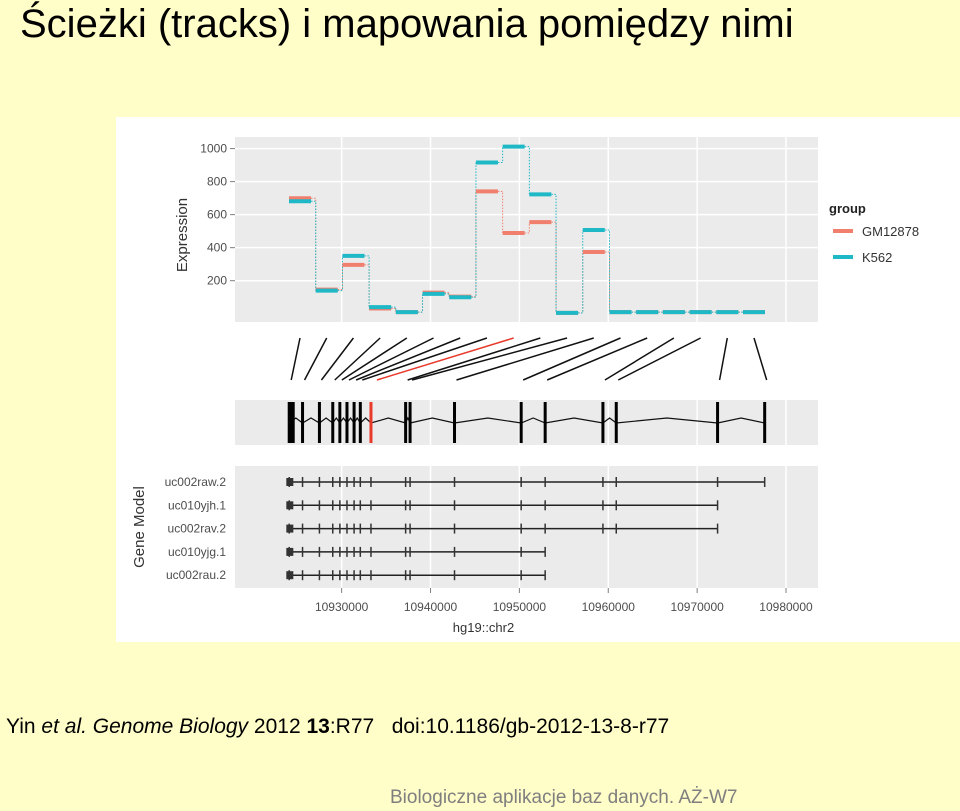  What do you see at coordinates (217, 215) in the screenshot?
I see `y-tick-label: 600` at bounding box center [217, 215].